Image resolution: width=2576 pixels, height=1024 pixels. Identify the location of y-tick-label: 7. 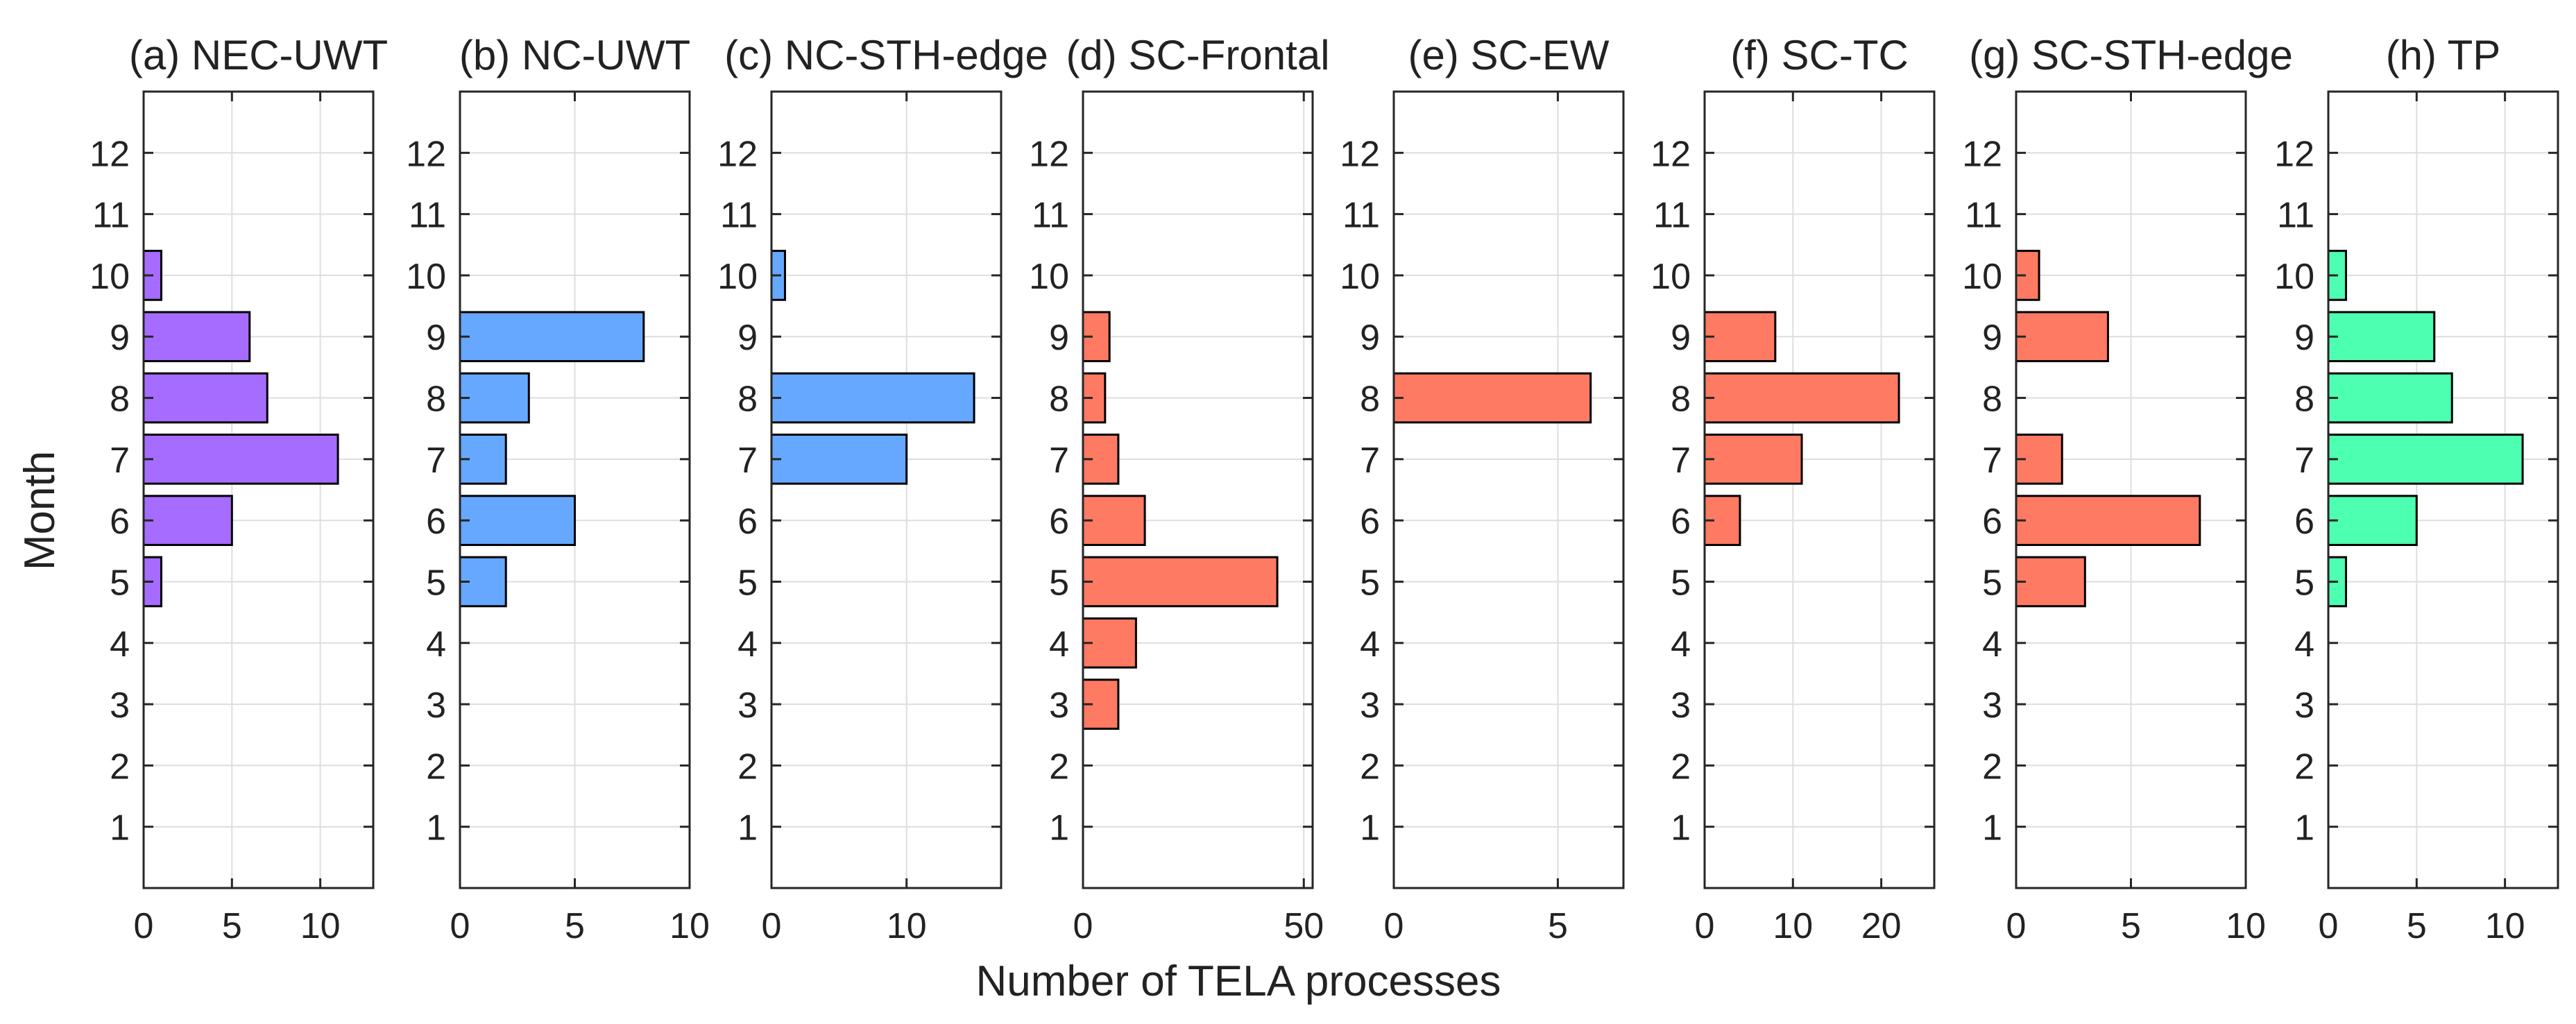
(747, 461).